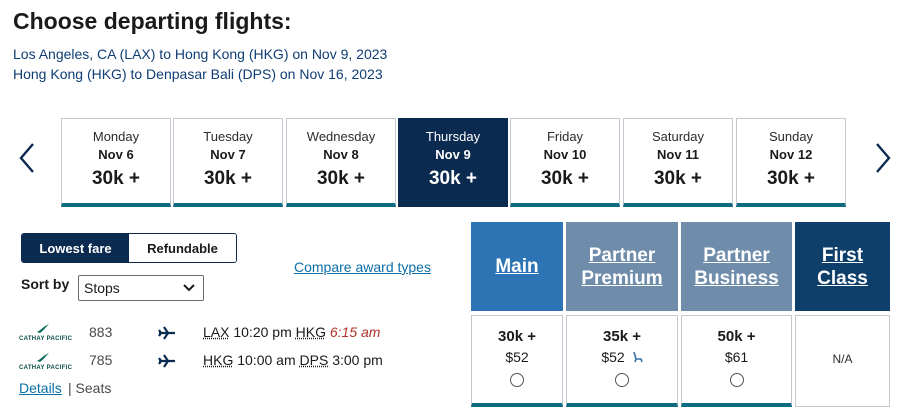 This screenshot has width=904, height=414. What do you see at coordinates (622, 266) in the screenshot?
I see `cabin-header-partner-premium: Partner Premium` at bounding box center [622, 266].